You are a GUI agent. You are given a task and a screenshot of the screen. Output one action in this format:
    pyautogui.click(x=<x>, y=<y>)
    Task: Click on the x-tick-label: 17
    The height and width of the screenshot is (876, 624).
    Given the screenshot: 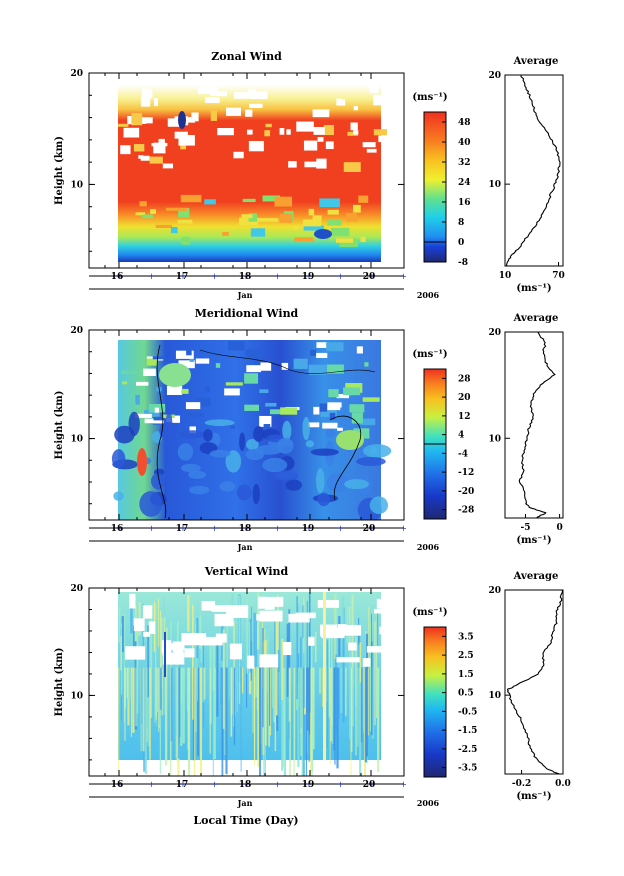 What is the action you would take?
    pyautogui.click(x=182, y=277)
    